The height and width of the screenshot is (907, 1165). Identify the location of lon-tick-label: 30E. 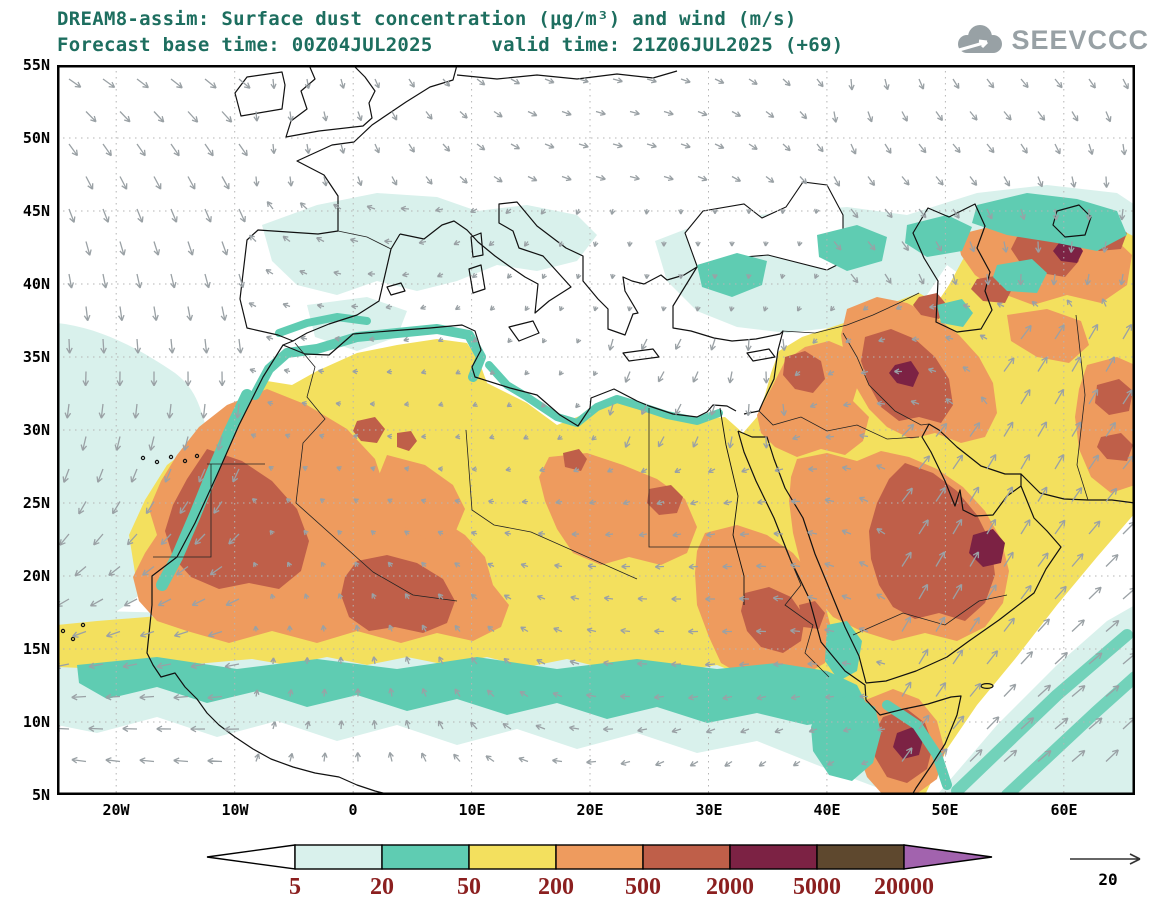
(709, 810).